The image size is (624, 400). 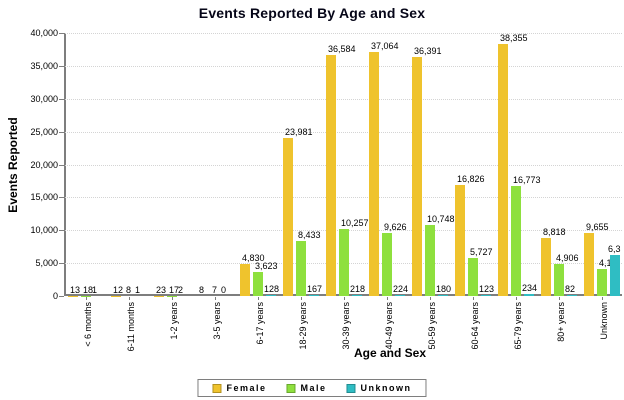 I want to click on bar-value-label: 13, so click(x=75, y=289).